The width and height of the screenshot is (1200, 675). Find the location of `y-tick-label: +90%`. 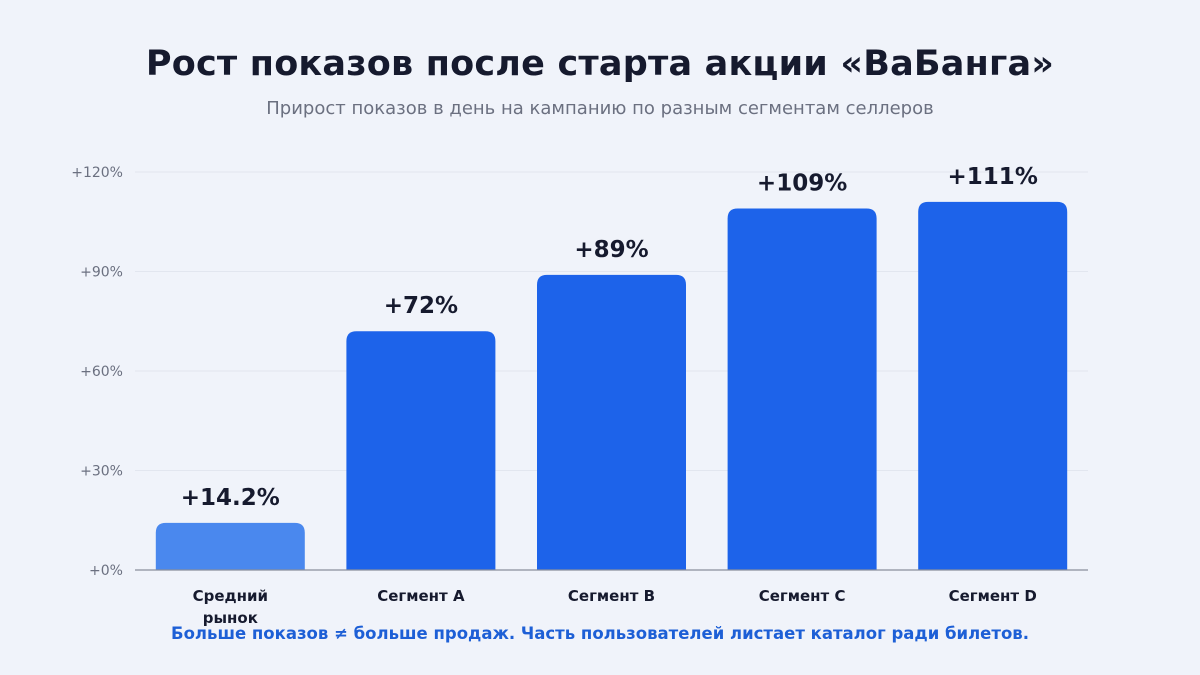

y-tick-label: +90% is located at coordinates (101, 273).